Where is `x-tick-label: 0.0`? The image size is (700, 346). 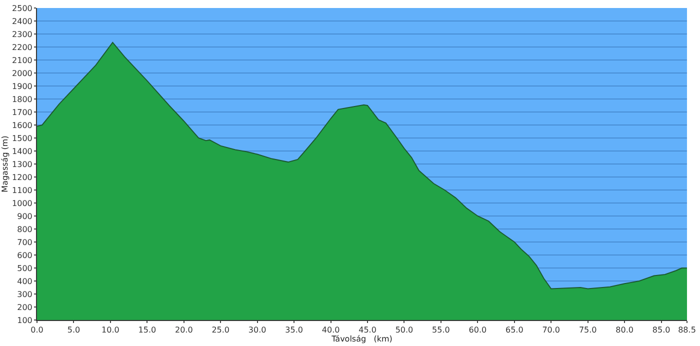
x-tick-label: 0.0 is located at coordinates (37, 330).